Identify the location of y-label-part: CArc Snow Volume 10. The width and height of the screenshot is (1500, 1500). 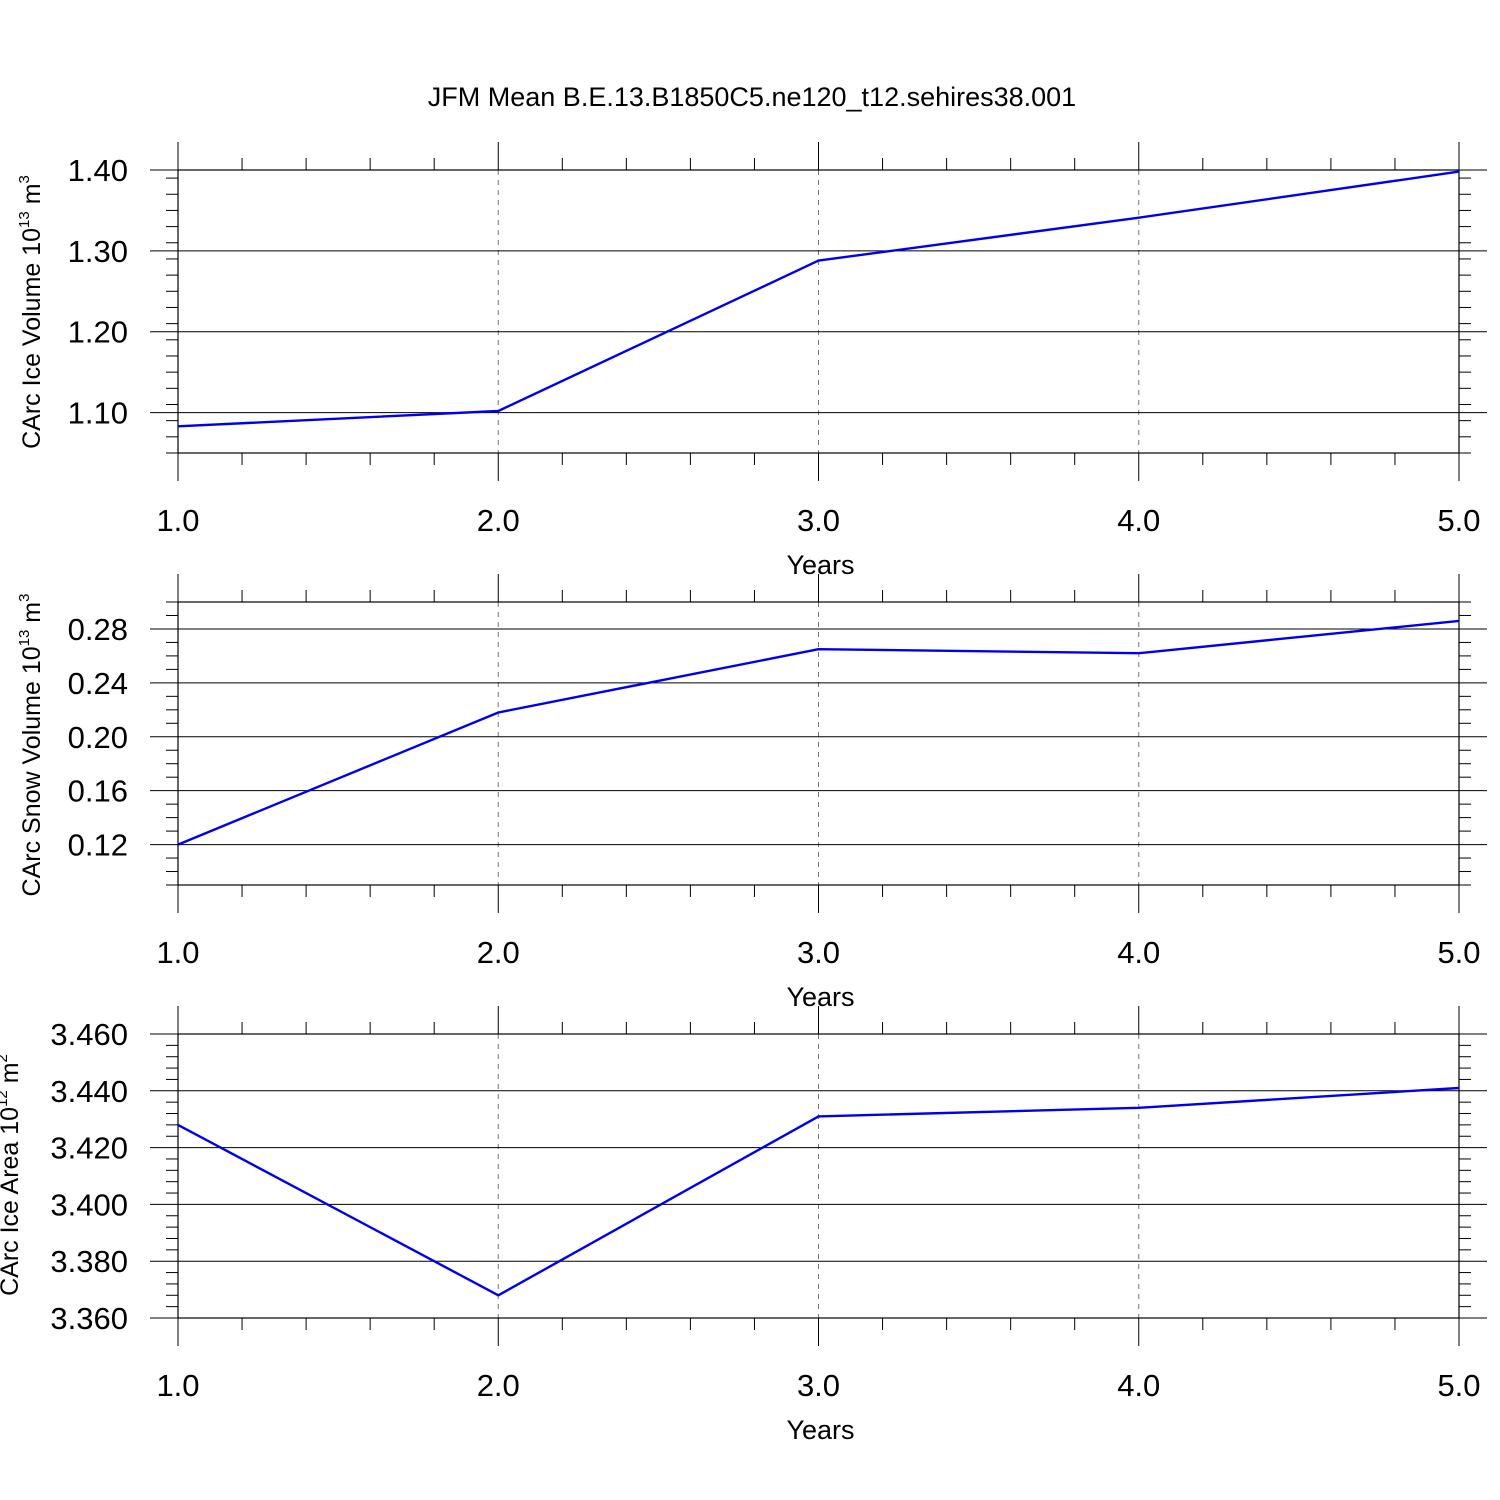
(32, 771).